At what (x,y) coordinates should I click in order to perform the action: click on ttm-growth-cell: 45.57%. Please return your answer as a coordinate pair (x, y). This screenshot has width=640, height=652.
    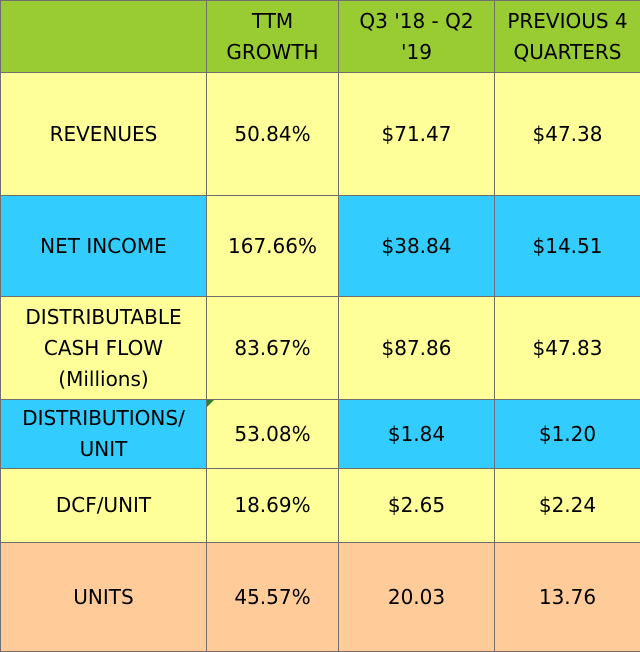
    Looking at the image, I should click on (273, 597).